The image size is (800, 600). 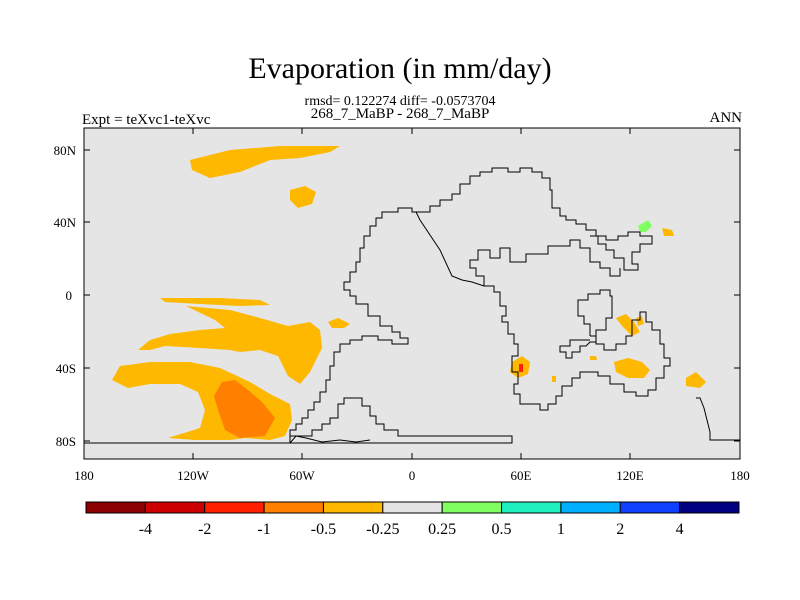 I want to click on coastline-east-asia, so click(x=545, y=262).